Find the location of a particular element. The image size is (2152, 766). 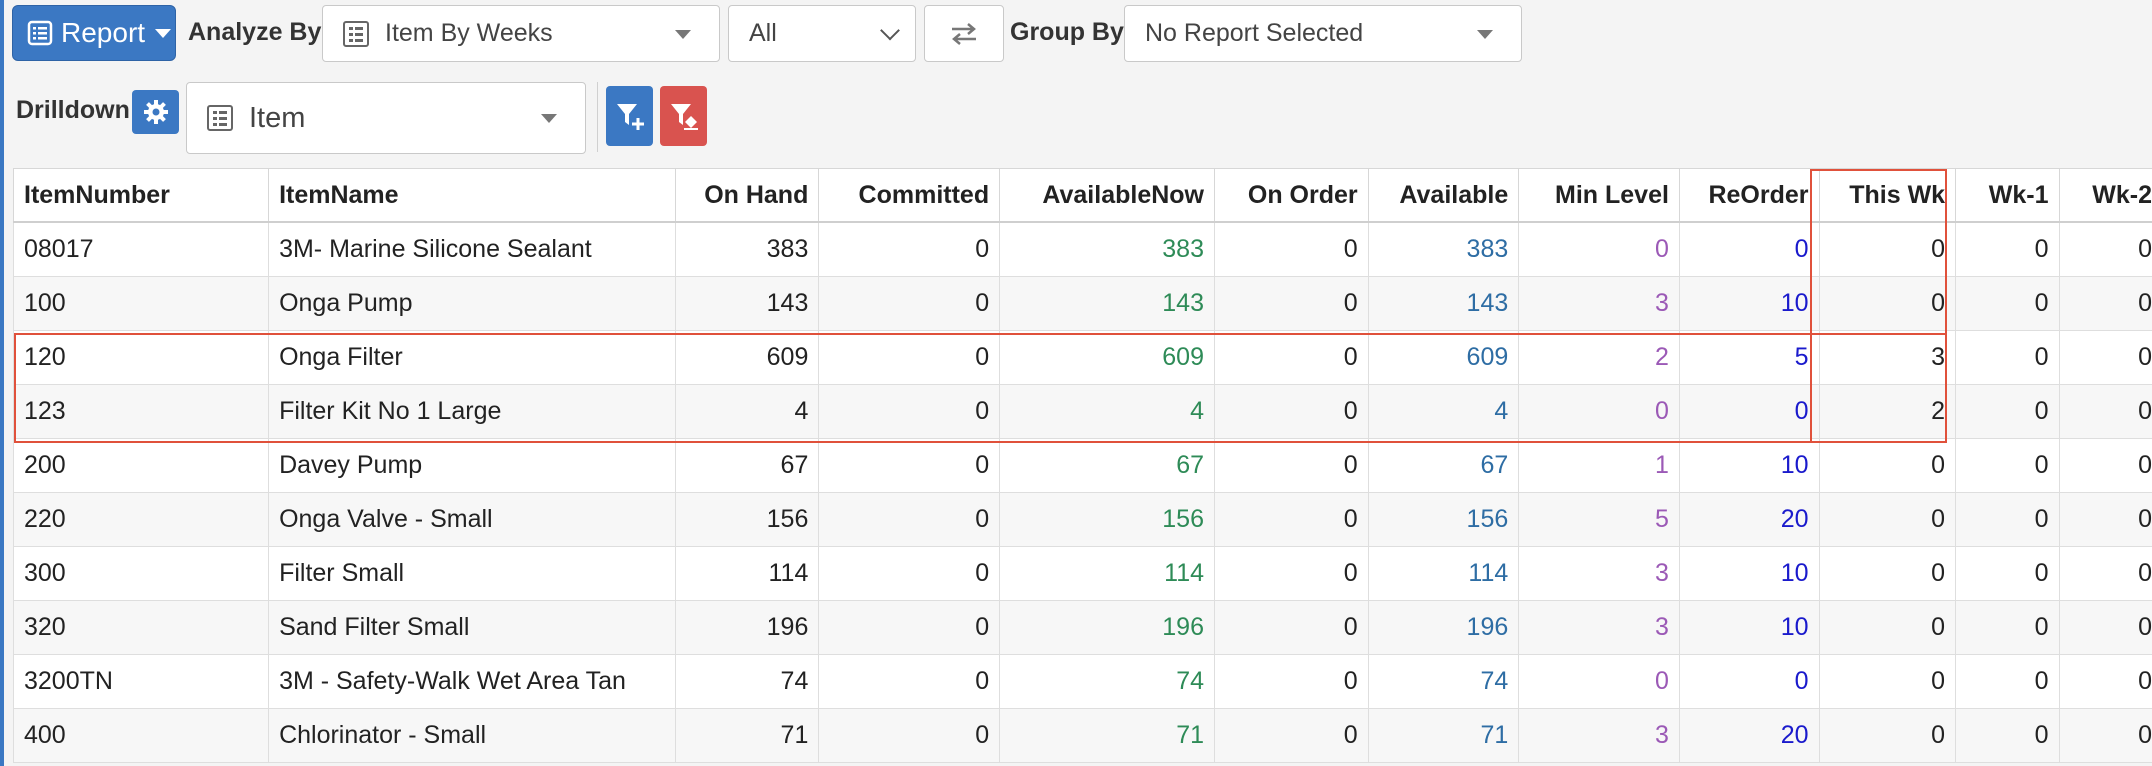

table-cell: 100 is located at coordinates (141, 303).